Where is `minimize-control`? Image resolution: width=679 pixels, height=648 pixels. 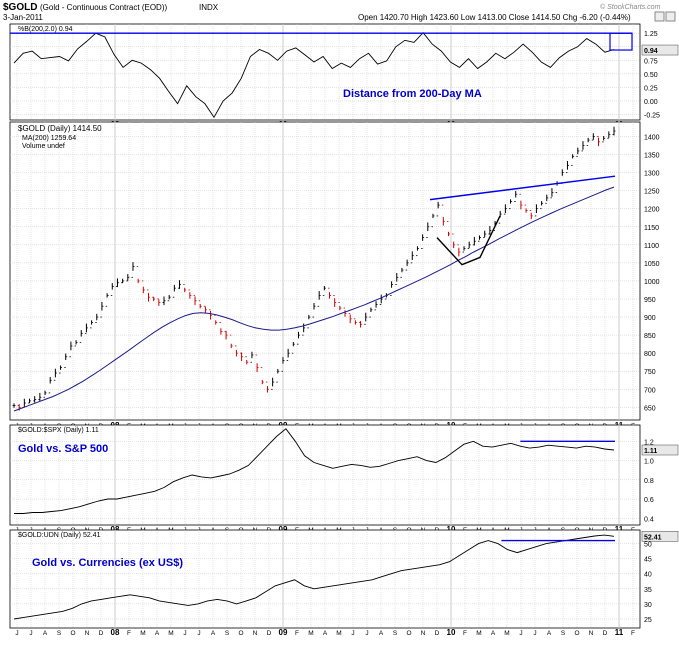 minimize-control is located at coordinates (659, 16).